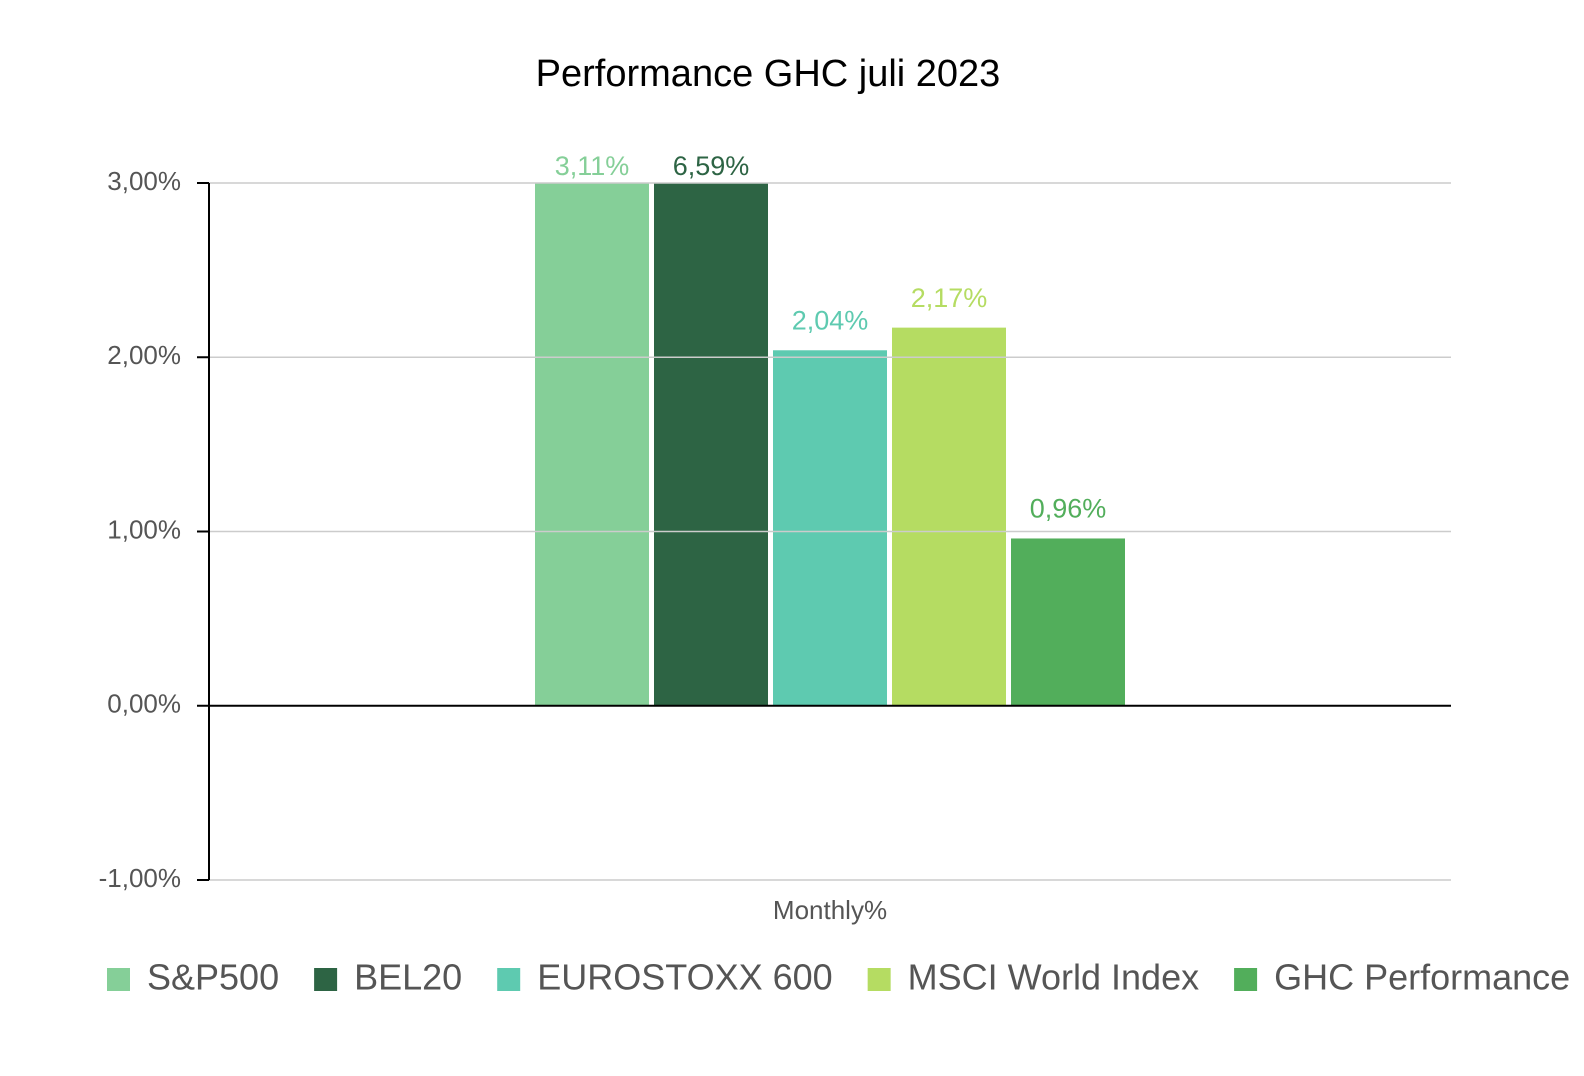  What do you see at coordinates (592, 166) in the screenshot?
I see `data-label: 3,11%` at bounding box center [592, 166].